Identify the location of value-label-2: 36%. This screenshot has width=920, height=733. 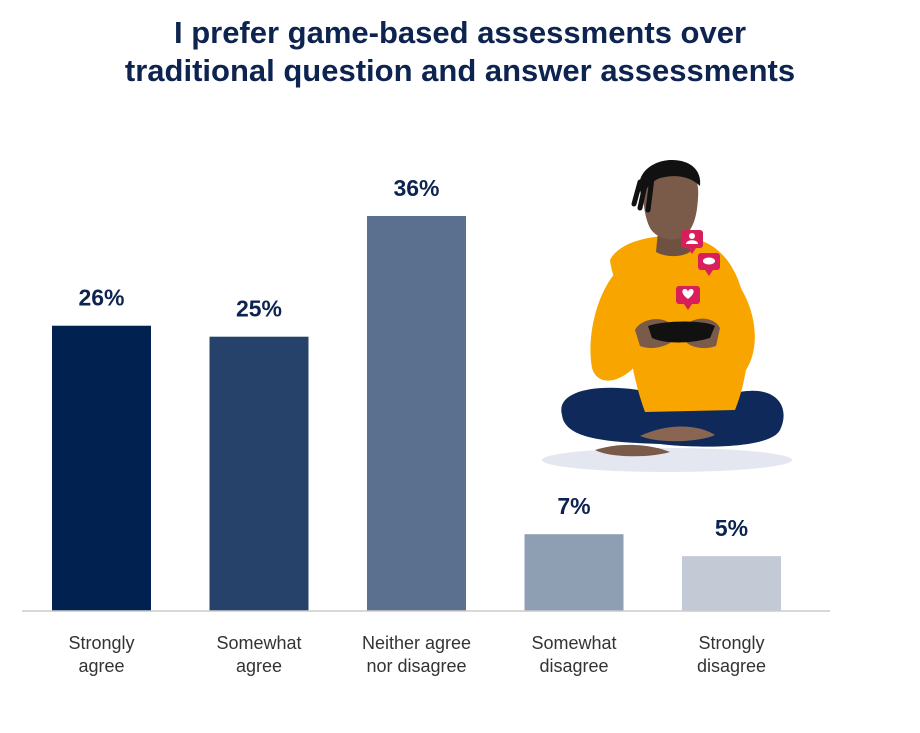
(416, 188).